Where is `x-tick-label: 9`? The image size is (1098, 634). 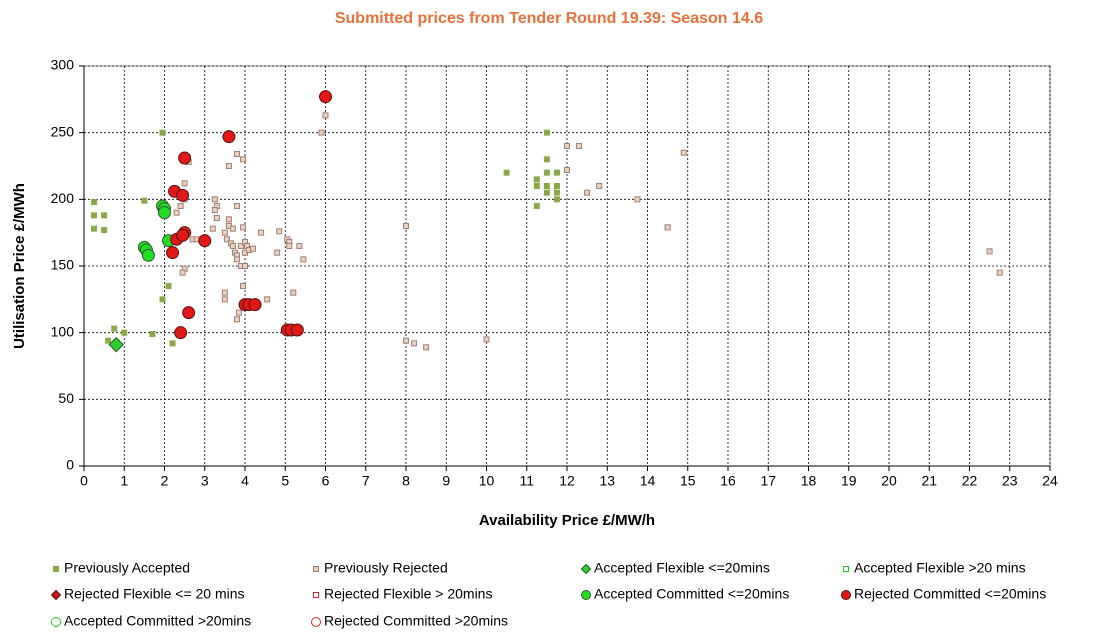
x-tick-label: 9 is located at coordinates (446, 481).